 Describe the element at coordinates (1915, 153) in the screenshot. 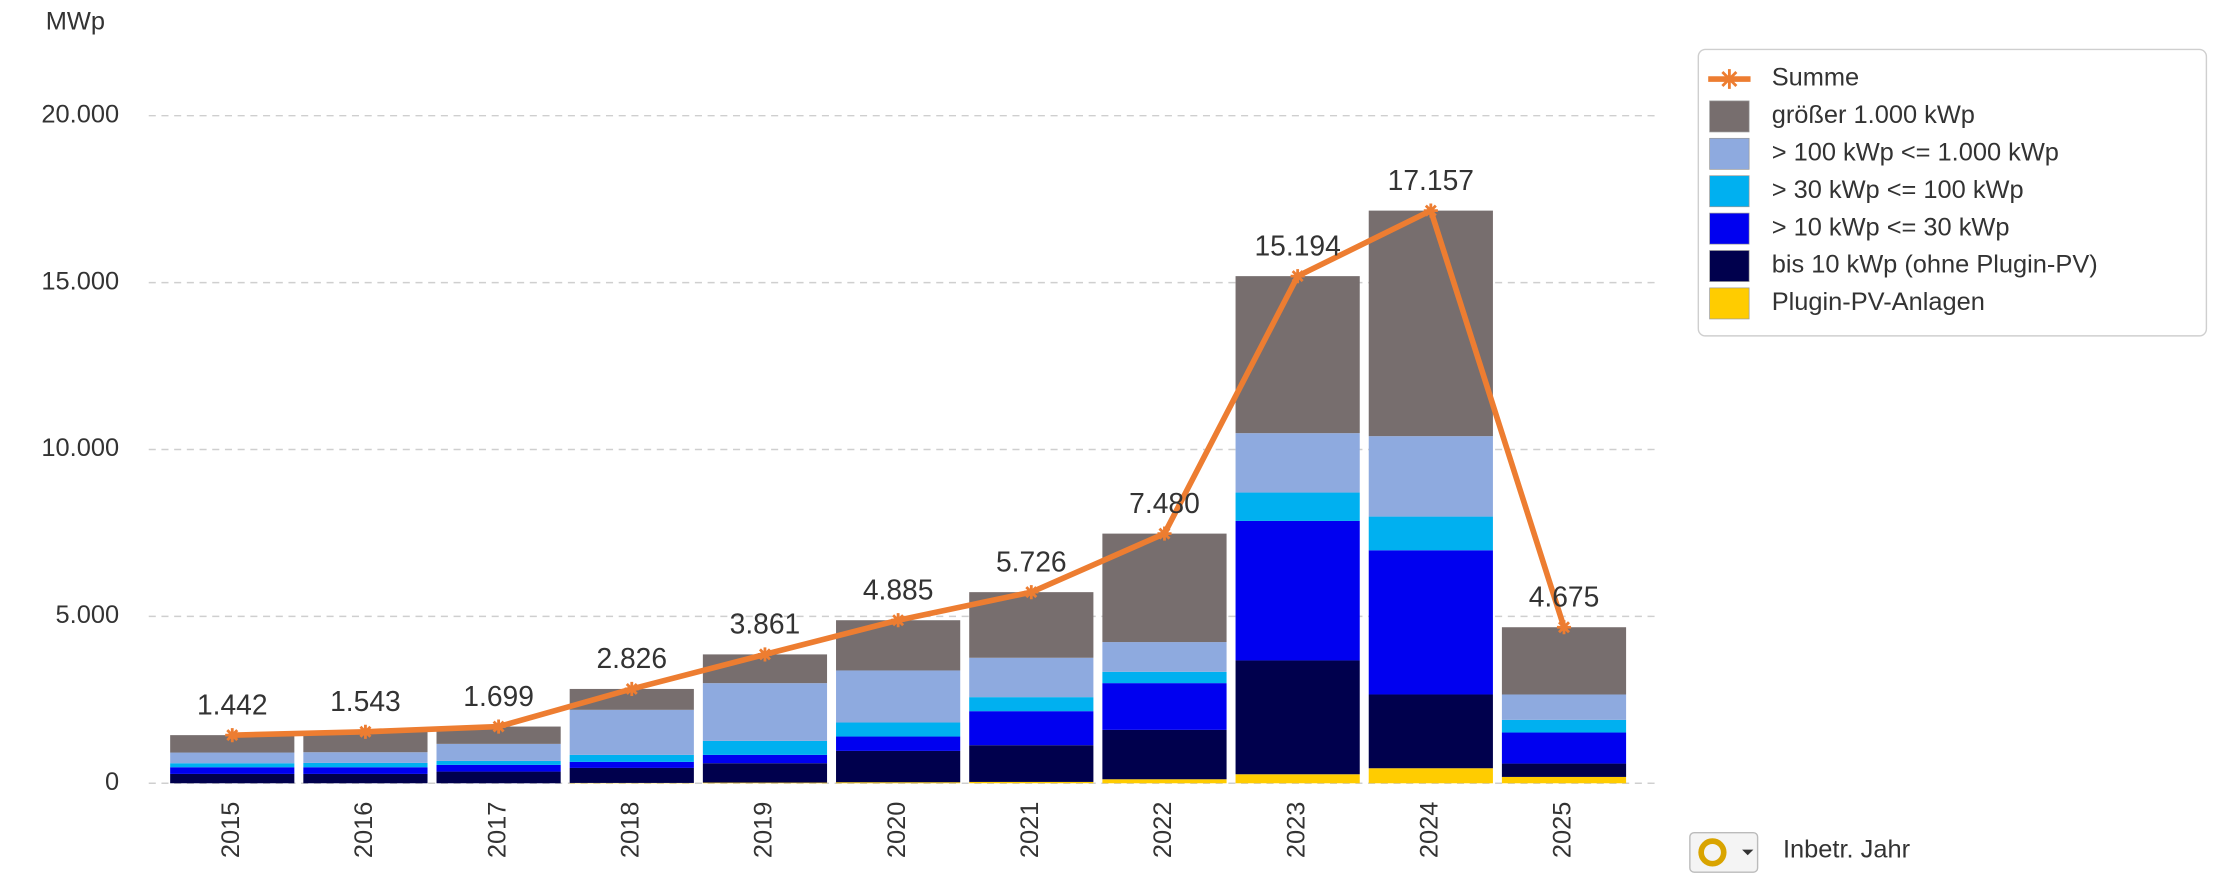

I see `legend-label: > 100 kWp <= 1.000 kWp` at that location.